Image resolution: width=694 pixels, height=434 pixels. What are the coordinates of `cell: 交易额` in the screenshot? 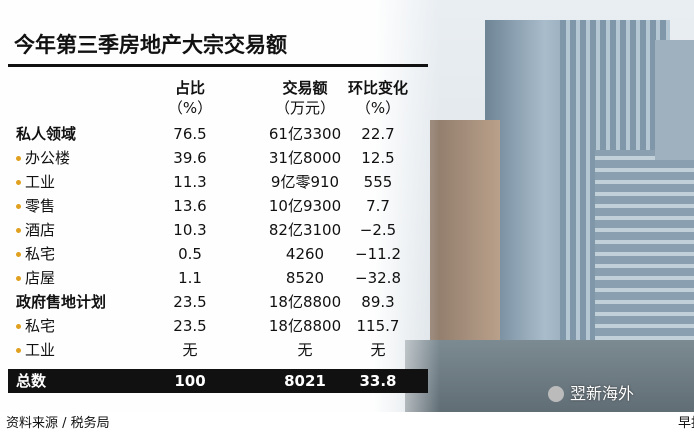 It's located at (305, 88).